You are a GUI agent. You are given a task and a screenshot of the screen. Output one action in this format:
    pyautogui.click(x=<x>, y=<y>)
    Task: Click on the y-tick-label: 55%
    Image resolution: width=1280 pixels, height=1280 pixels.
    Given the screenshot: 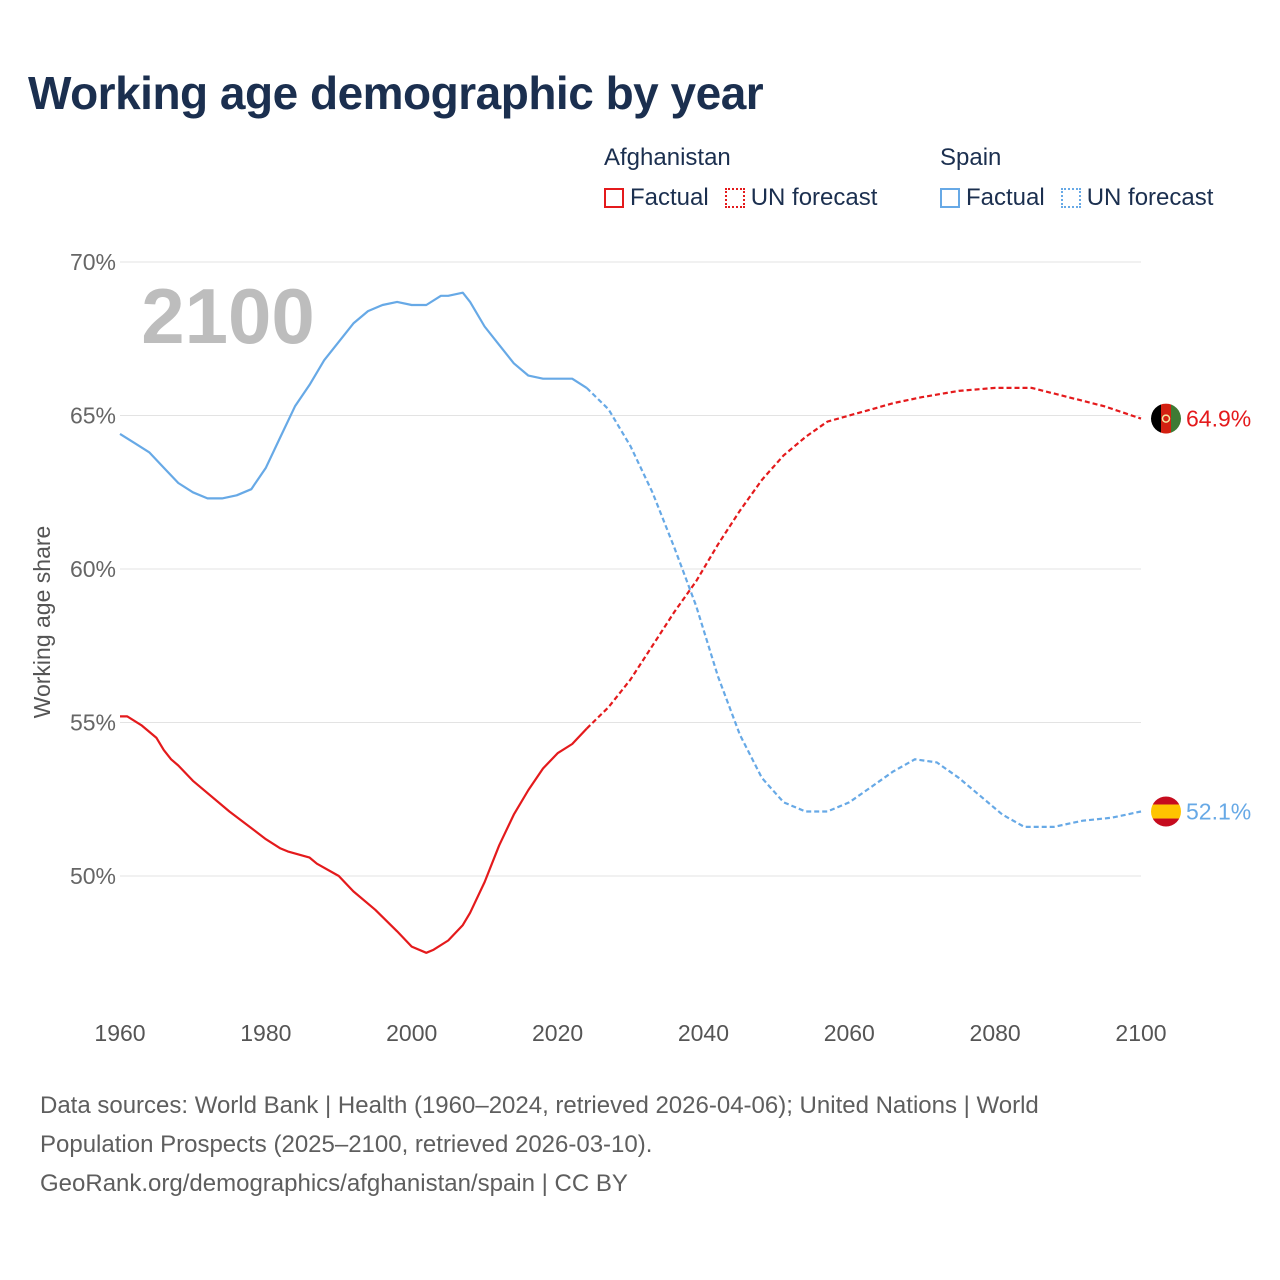 What is the action you would take?
    pyautogui.click(x=93, y=723)
    